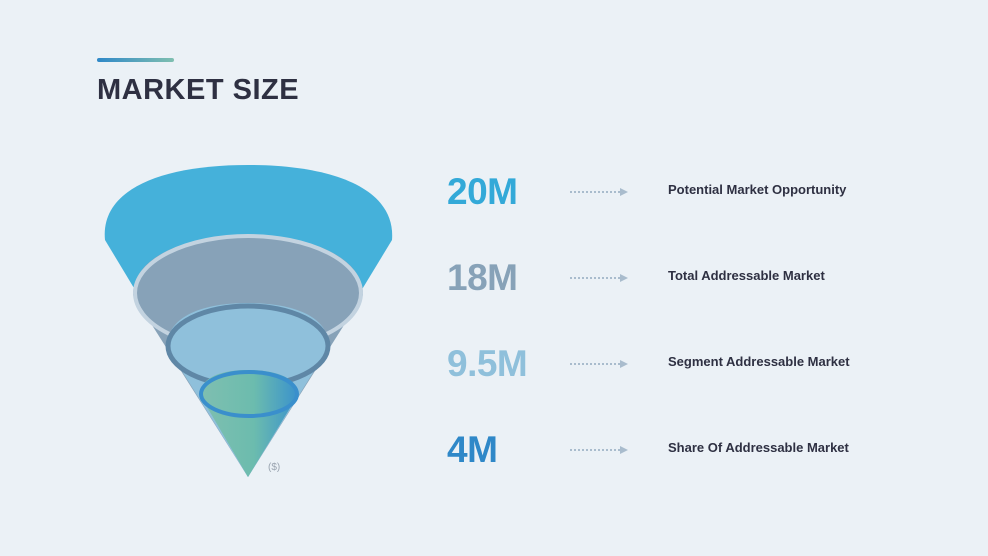 Image resolution: width=988 pixels, height=556 pixels. Describe the element at coordinates (274, 467) in the screenshot. I see `funnel-unit-label: ($)` at that location.